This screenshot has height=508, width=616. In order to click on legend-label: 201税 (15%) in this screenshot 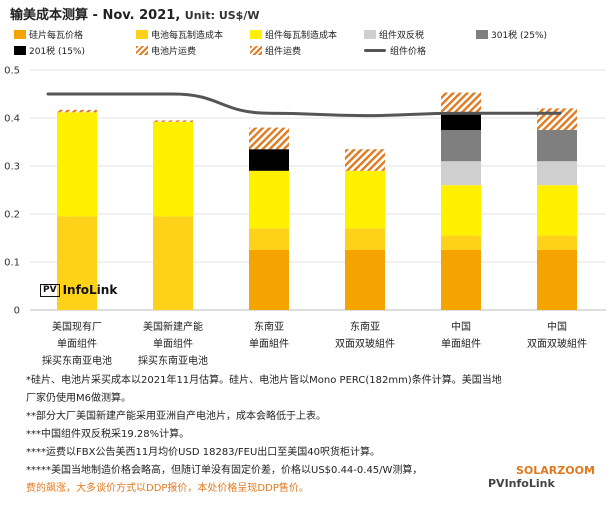, I will do `click(57, 52)`.